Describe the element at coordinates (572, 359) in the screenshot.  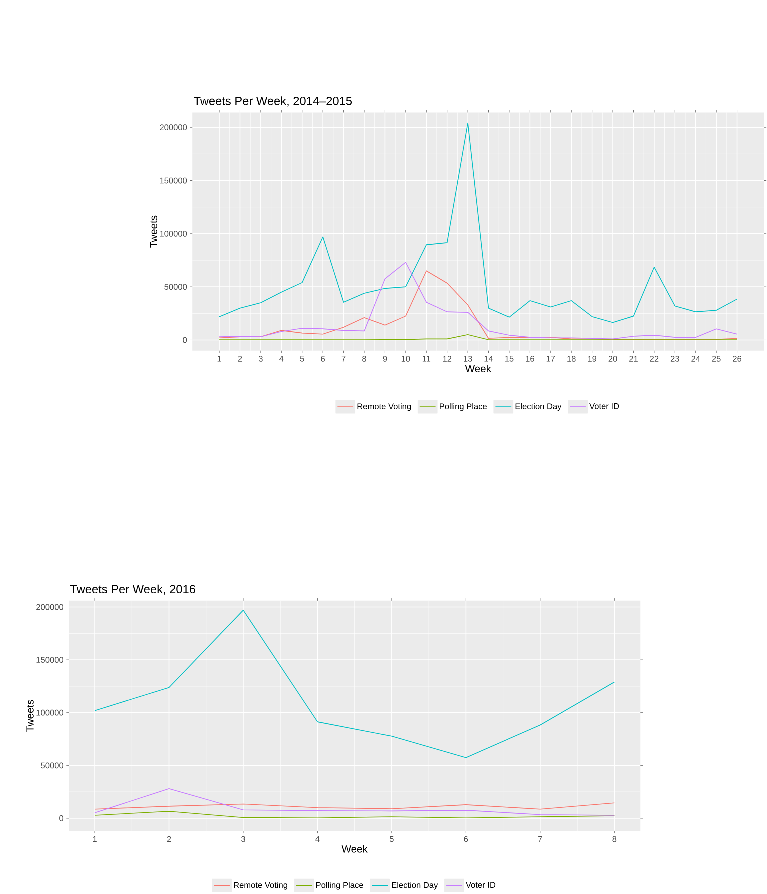
I see `x-tick-label: 18` at that location.